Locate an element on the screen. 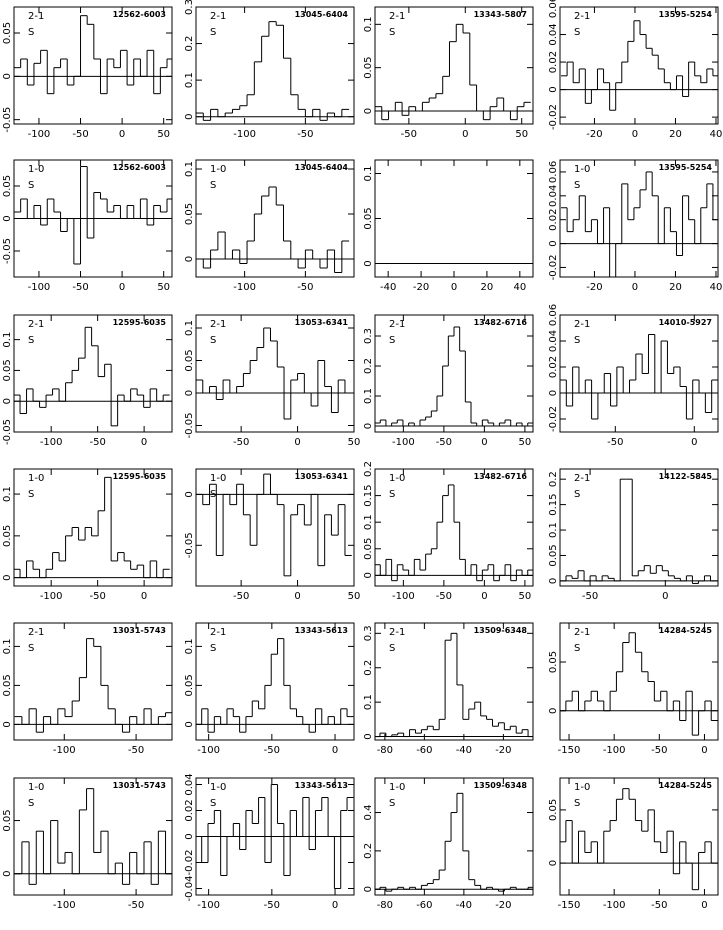 This screenshot has width=723, height=930. x-tick-label: -60 is located at coordinates (424, 905).